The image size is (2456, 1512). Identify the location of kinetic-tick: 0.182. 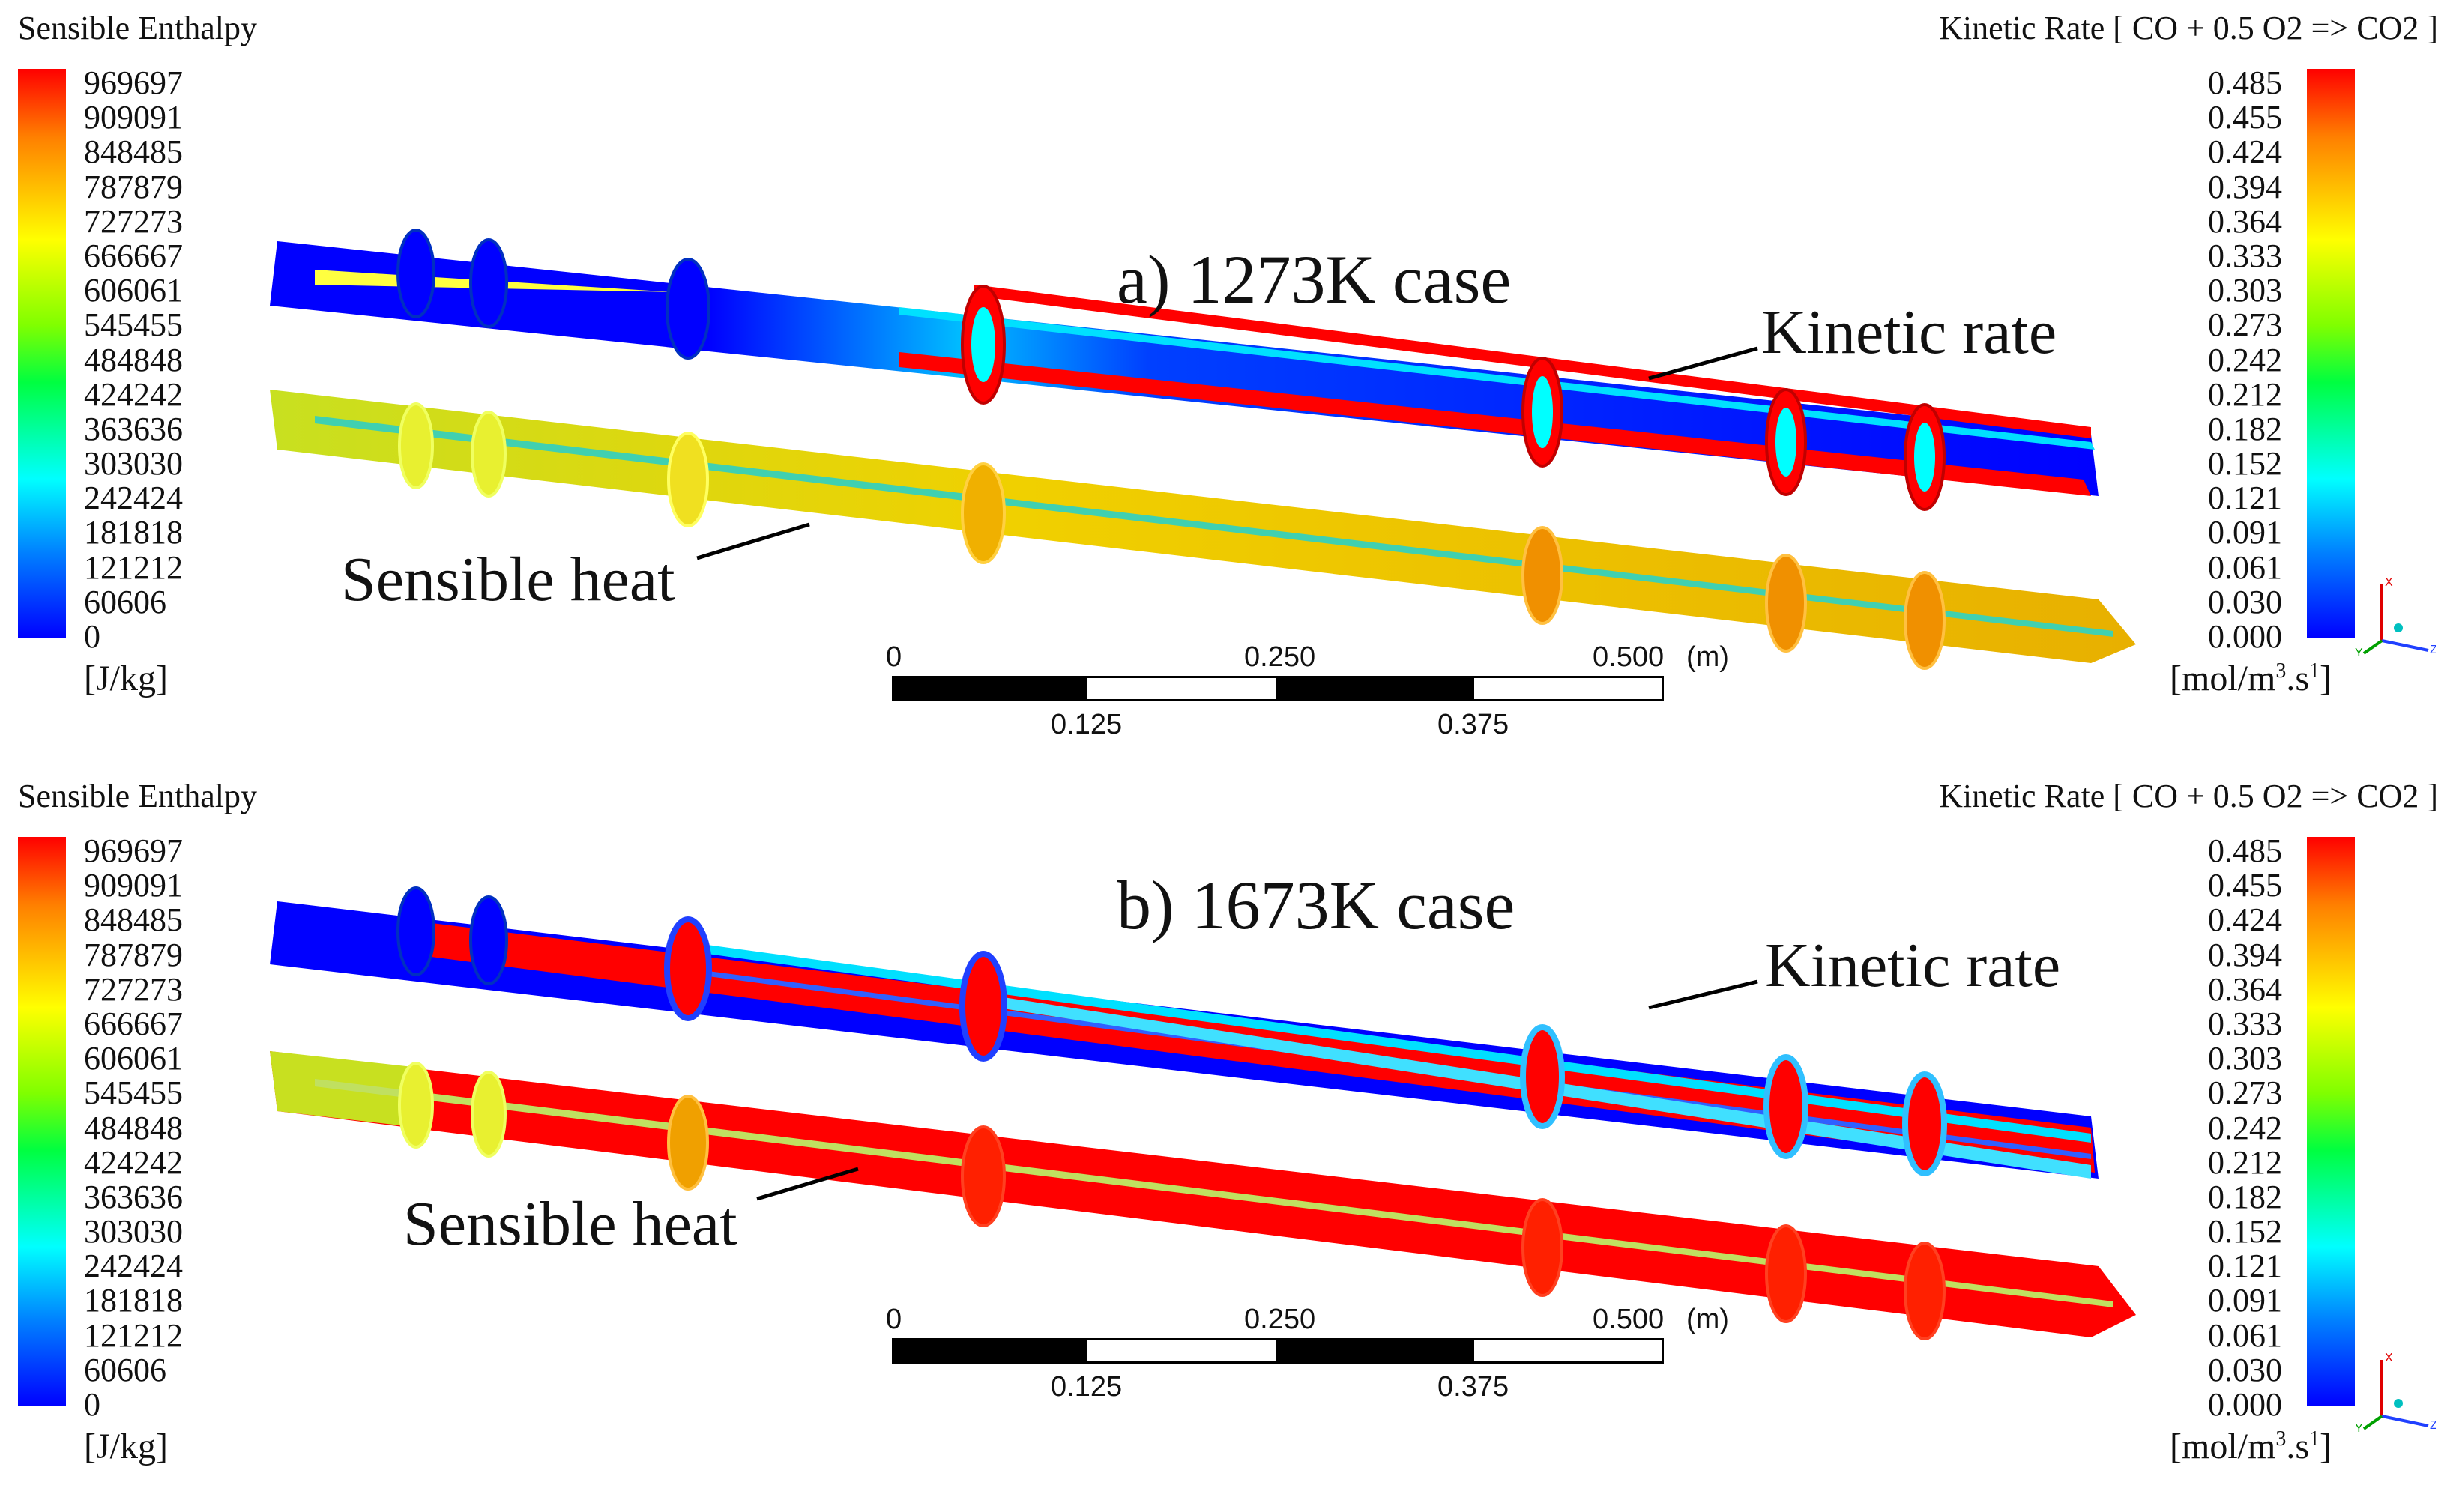
(2245, 428).